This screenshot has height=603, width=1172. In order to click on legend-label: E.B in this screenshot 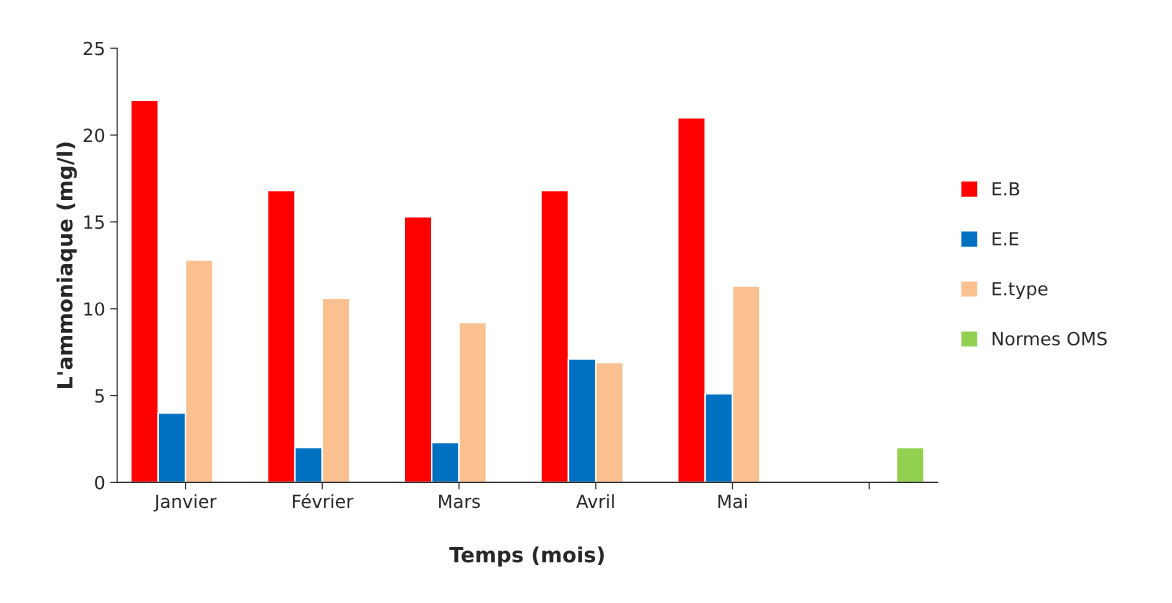, I will do `click(1006, 189)`.